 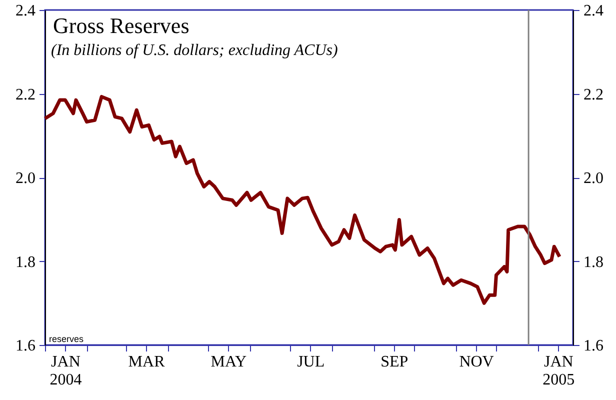 I want to click on x-tick-label: JAN 2004, so click(x=66, y=371).